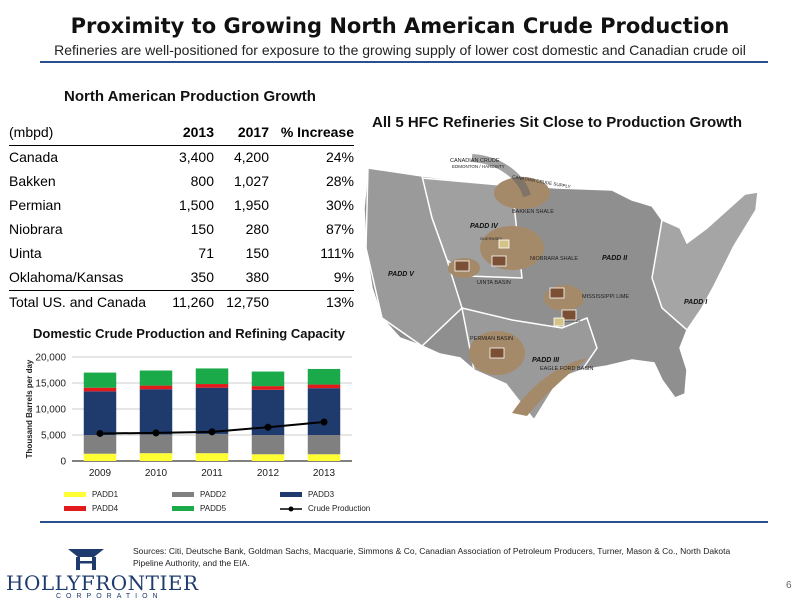 Image resolution: width=800 pixels, height=600 pixels. Describe the element at coordinates (789, 585) in the screenshot. I see `page-number: 6` at that location.